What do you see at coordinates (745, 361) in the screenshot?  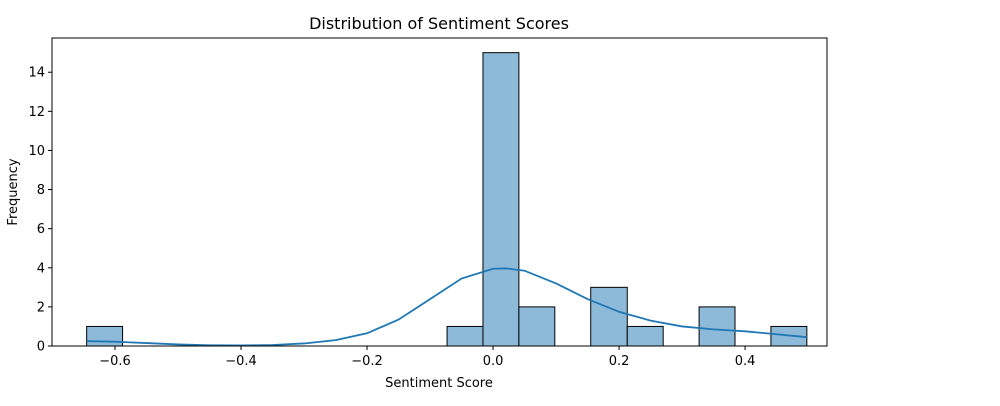 I see `x-tick-label-5: 0.4` at bounding box center [745, 361].